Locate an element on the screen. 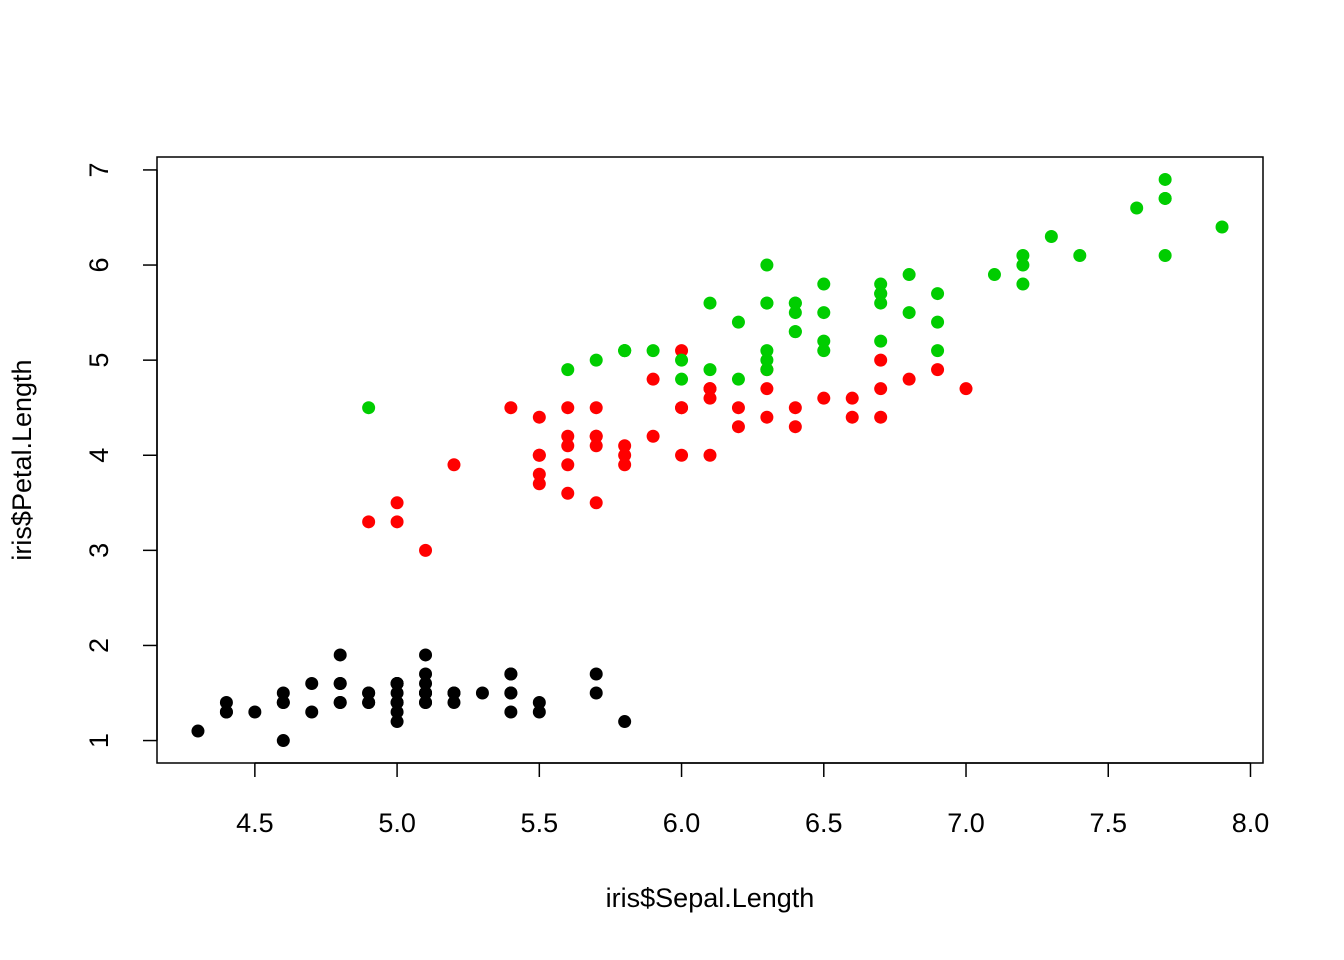 Image resolution: width=1344 pixels, height=960 pixels. y-tick-label: 4 is located at coordinates (99, 455).